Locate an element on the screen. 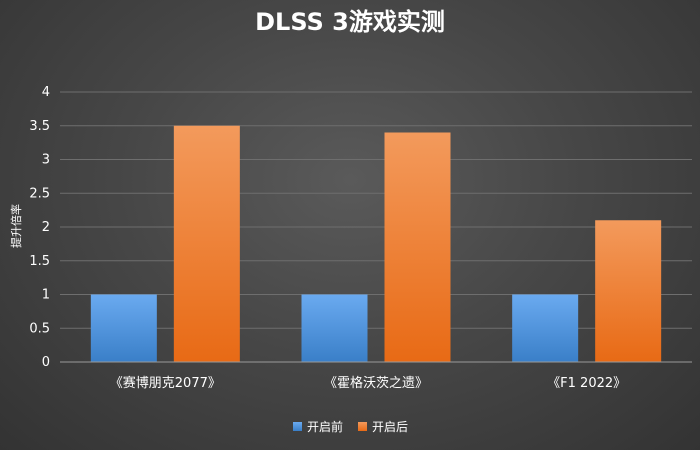  y-tick-label: 2.5 is located at coordinates (39, 193).